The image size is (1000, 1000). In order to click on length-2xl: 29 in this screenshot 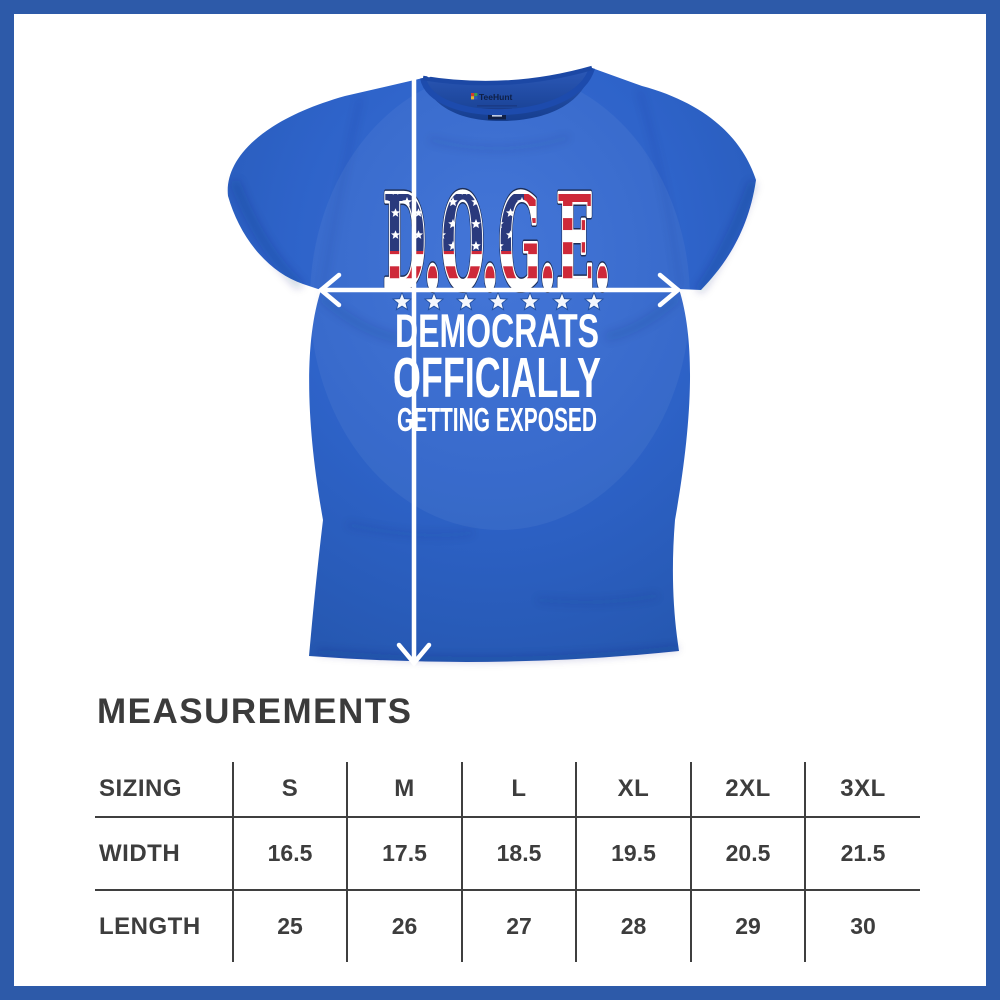, I will do `click(747, 926)`.